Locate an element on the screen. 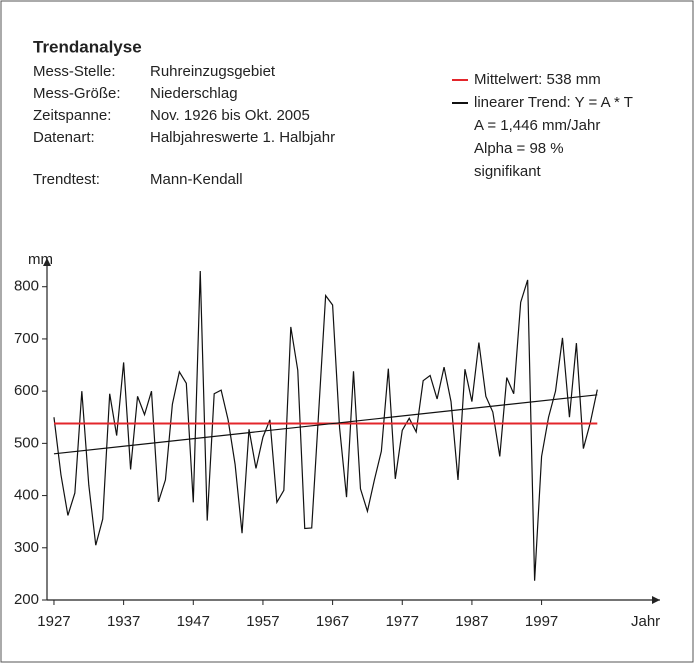 This screenshot has width=694, height=663. info-value: Ruhreinzugsgebiet is located at coordinates (213, 71).